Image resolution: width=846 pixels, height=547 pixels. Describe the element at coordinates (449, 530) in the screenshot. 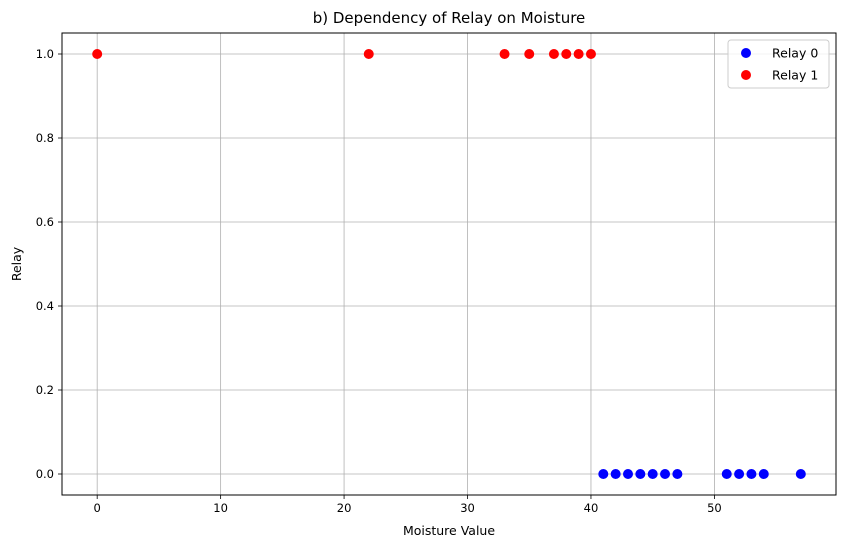

I see `x-axis-label: Moisture Value` at that location.